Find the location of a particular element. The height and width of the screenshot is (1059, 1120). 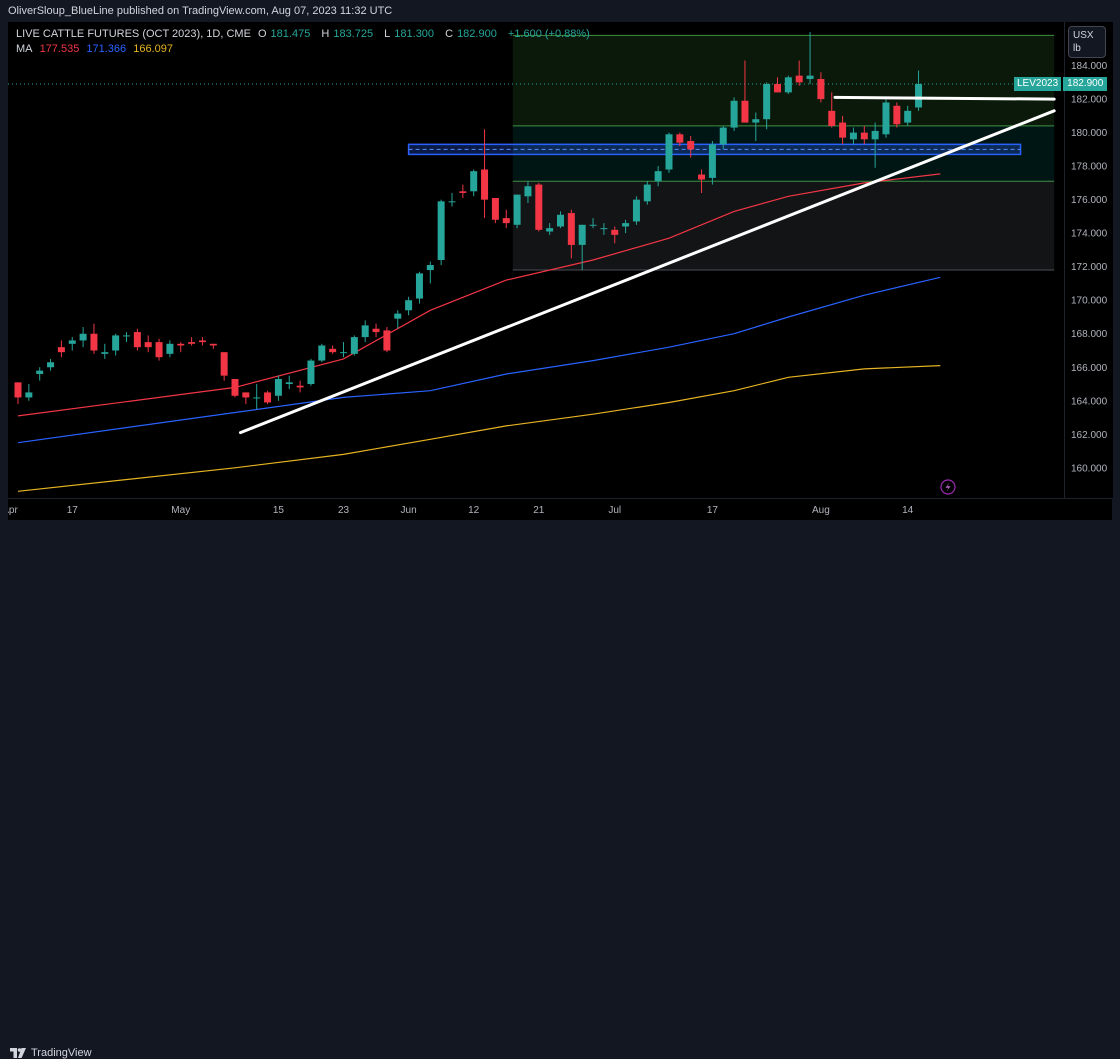

time-axis-scale: Apr 17 May 15 23 Jun 12 21 Jul 17 Aug 14 is located at coordinates (557, 510).